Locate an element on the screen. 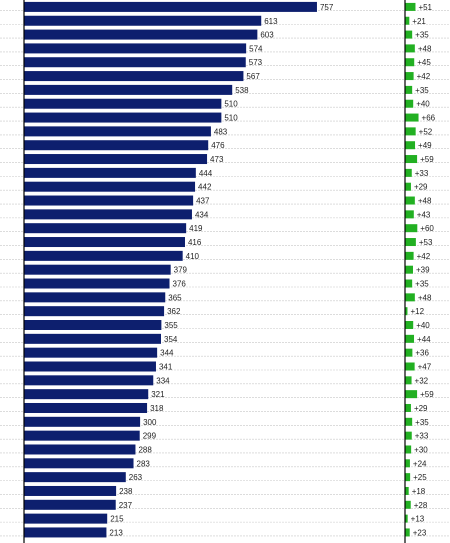 The width and height of the screenshot is (450, 543). change-value-label: +36 is located at coordinates (422, 353).